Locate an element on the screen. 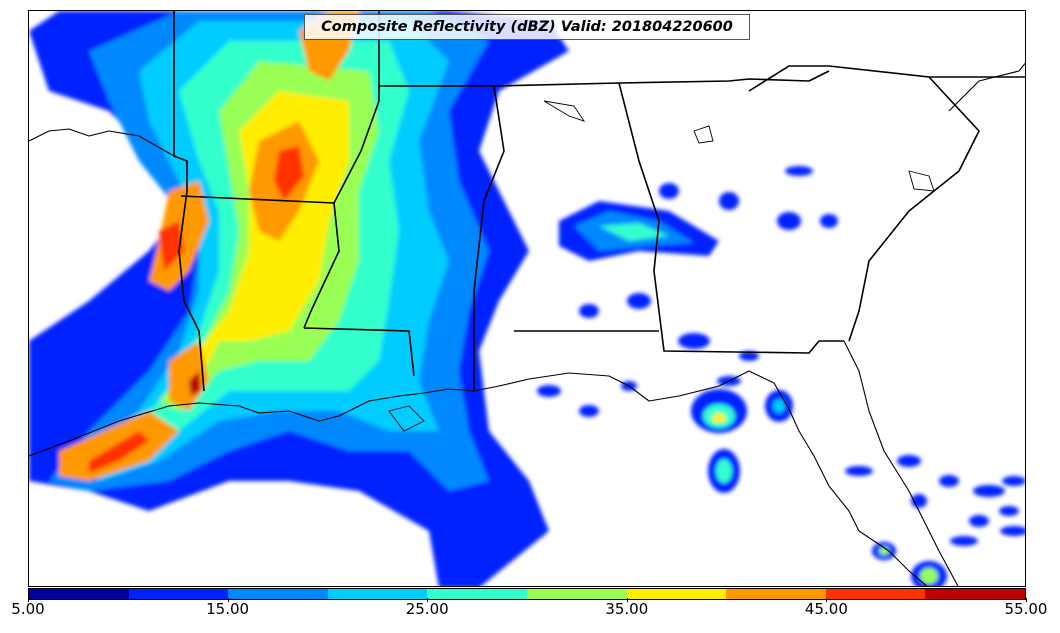  colorbar-tick-label: 45.00 is located at coordinates (826, 609).